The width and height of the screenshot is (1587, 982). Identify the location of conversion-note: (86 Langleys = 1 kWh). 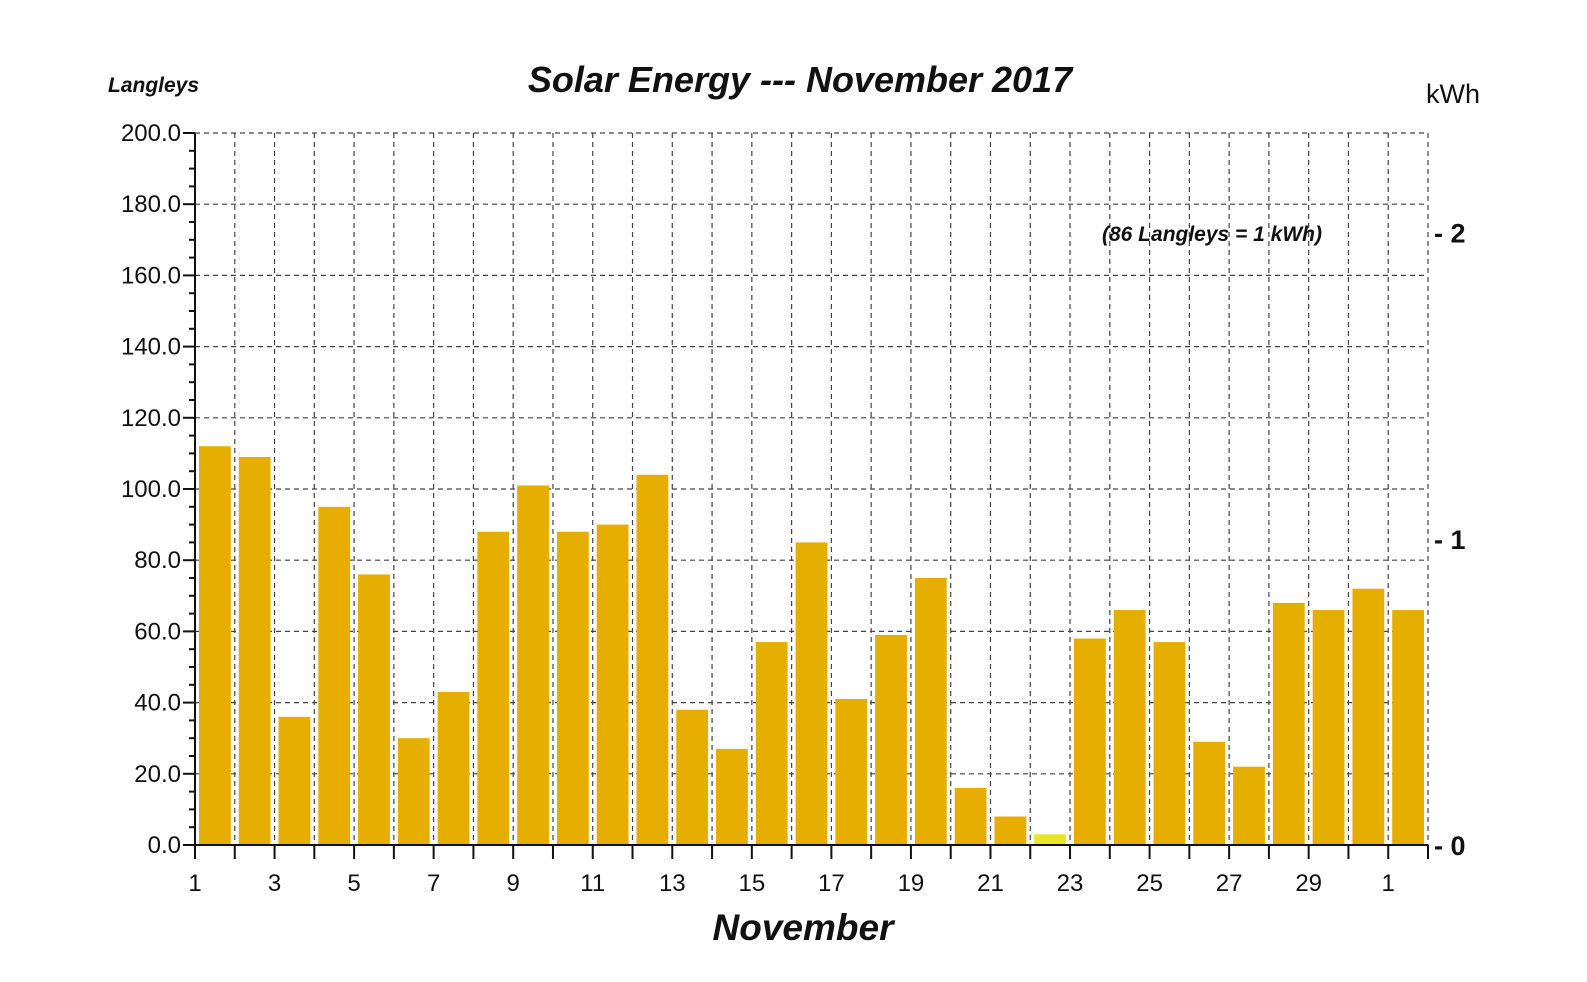
(1212, 234).